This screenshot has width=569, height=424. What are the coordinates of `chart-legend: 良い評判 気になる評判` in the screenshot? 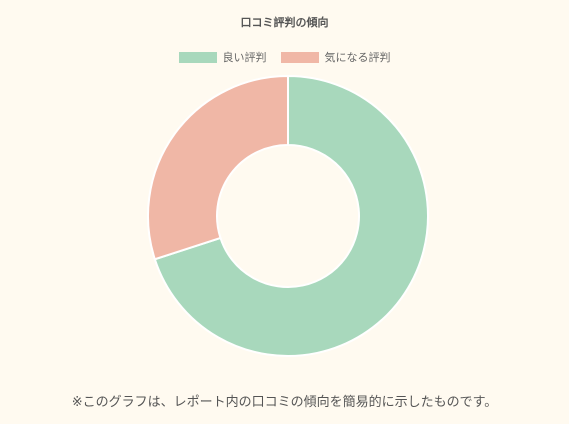 It's located at (284, 57).